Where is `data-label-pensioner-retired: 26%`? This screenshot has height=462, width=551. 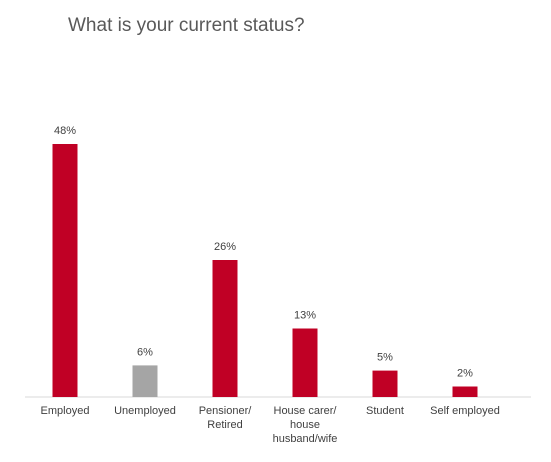
data-label-pensioner-retired: 26% is located at coordinates (225, 247).